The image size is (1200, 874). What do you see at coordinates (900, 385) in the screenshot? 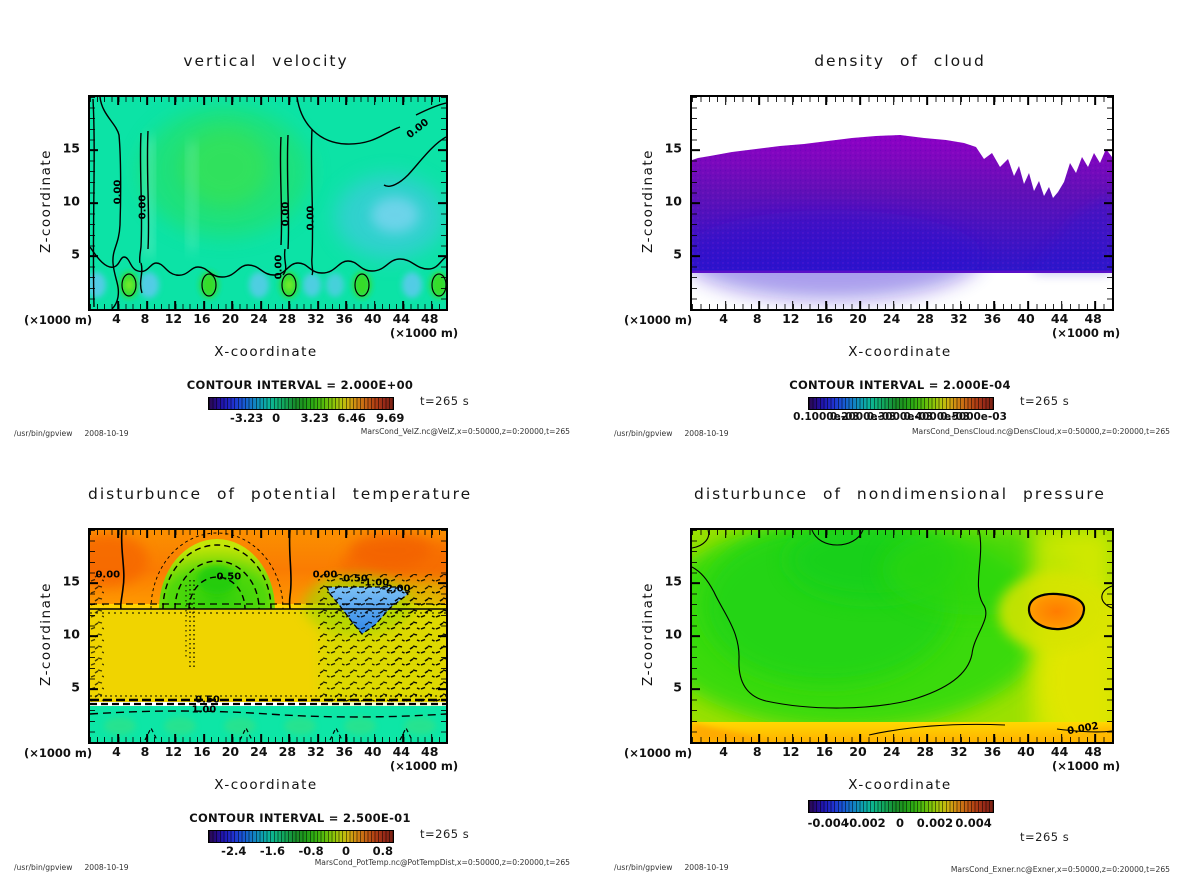
I see `contour-interval-label: CONTOUR INTERVAL = 2.000E-04` at bounding box center [900, 385].